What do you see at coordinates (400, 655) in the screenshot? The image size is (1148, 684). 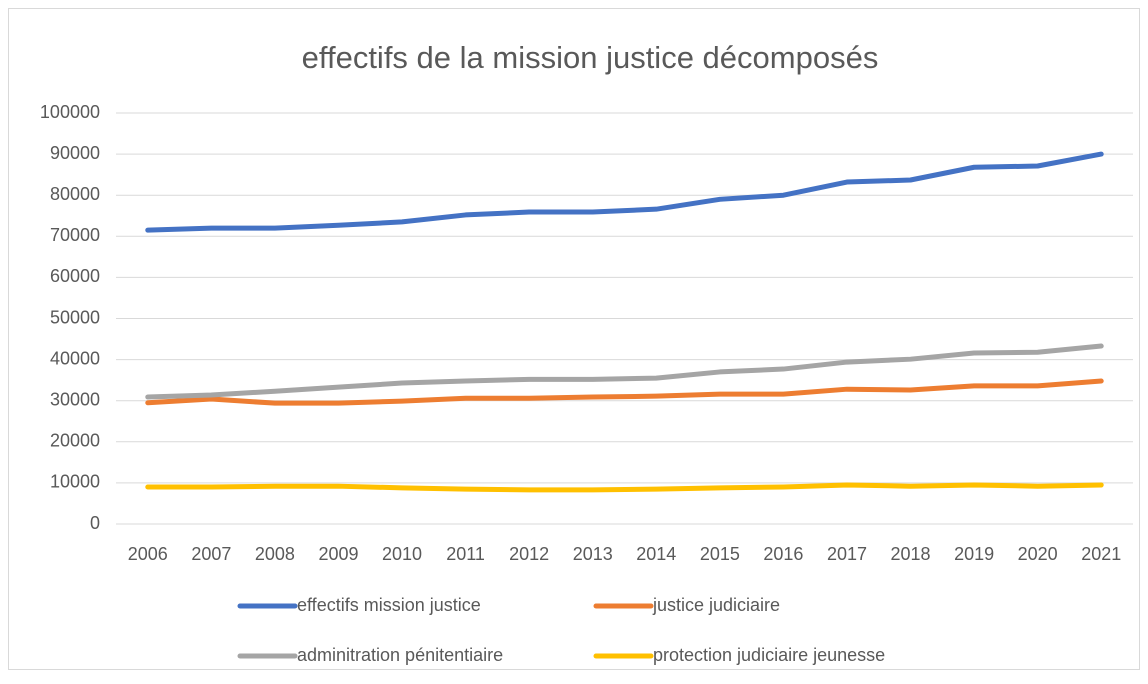 I see `legend-label: adminitration pénitentiaire` at bounding box center [400, 655].